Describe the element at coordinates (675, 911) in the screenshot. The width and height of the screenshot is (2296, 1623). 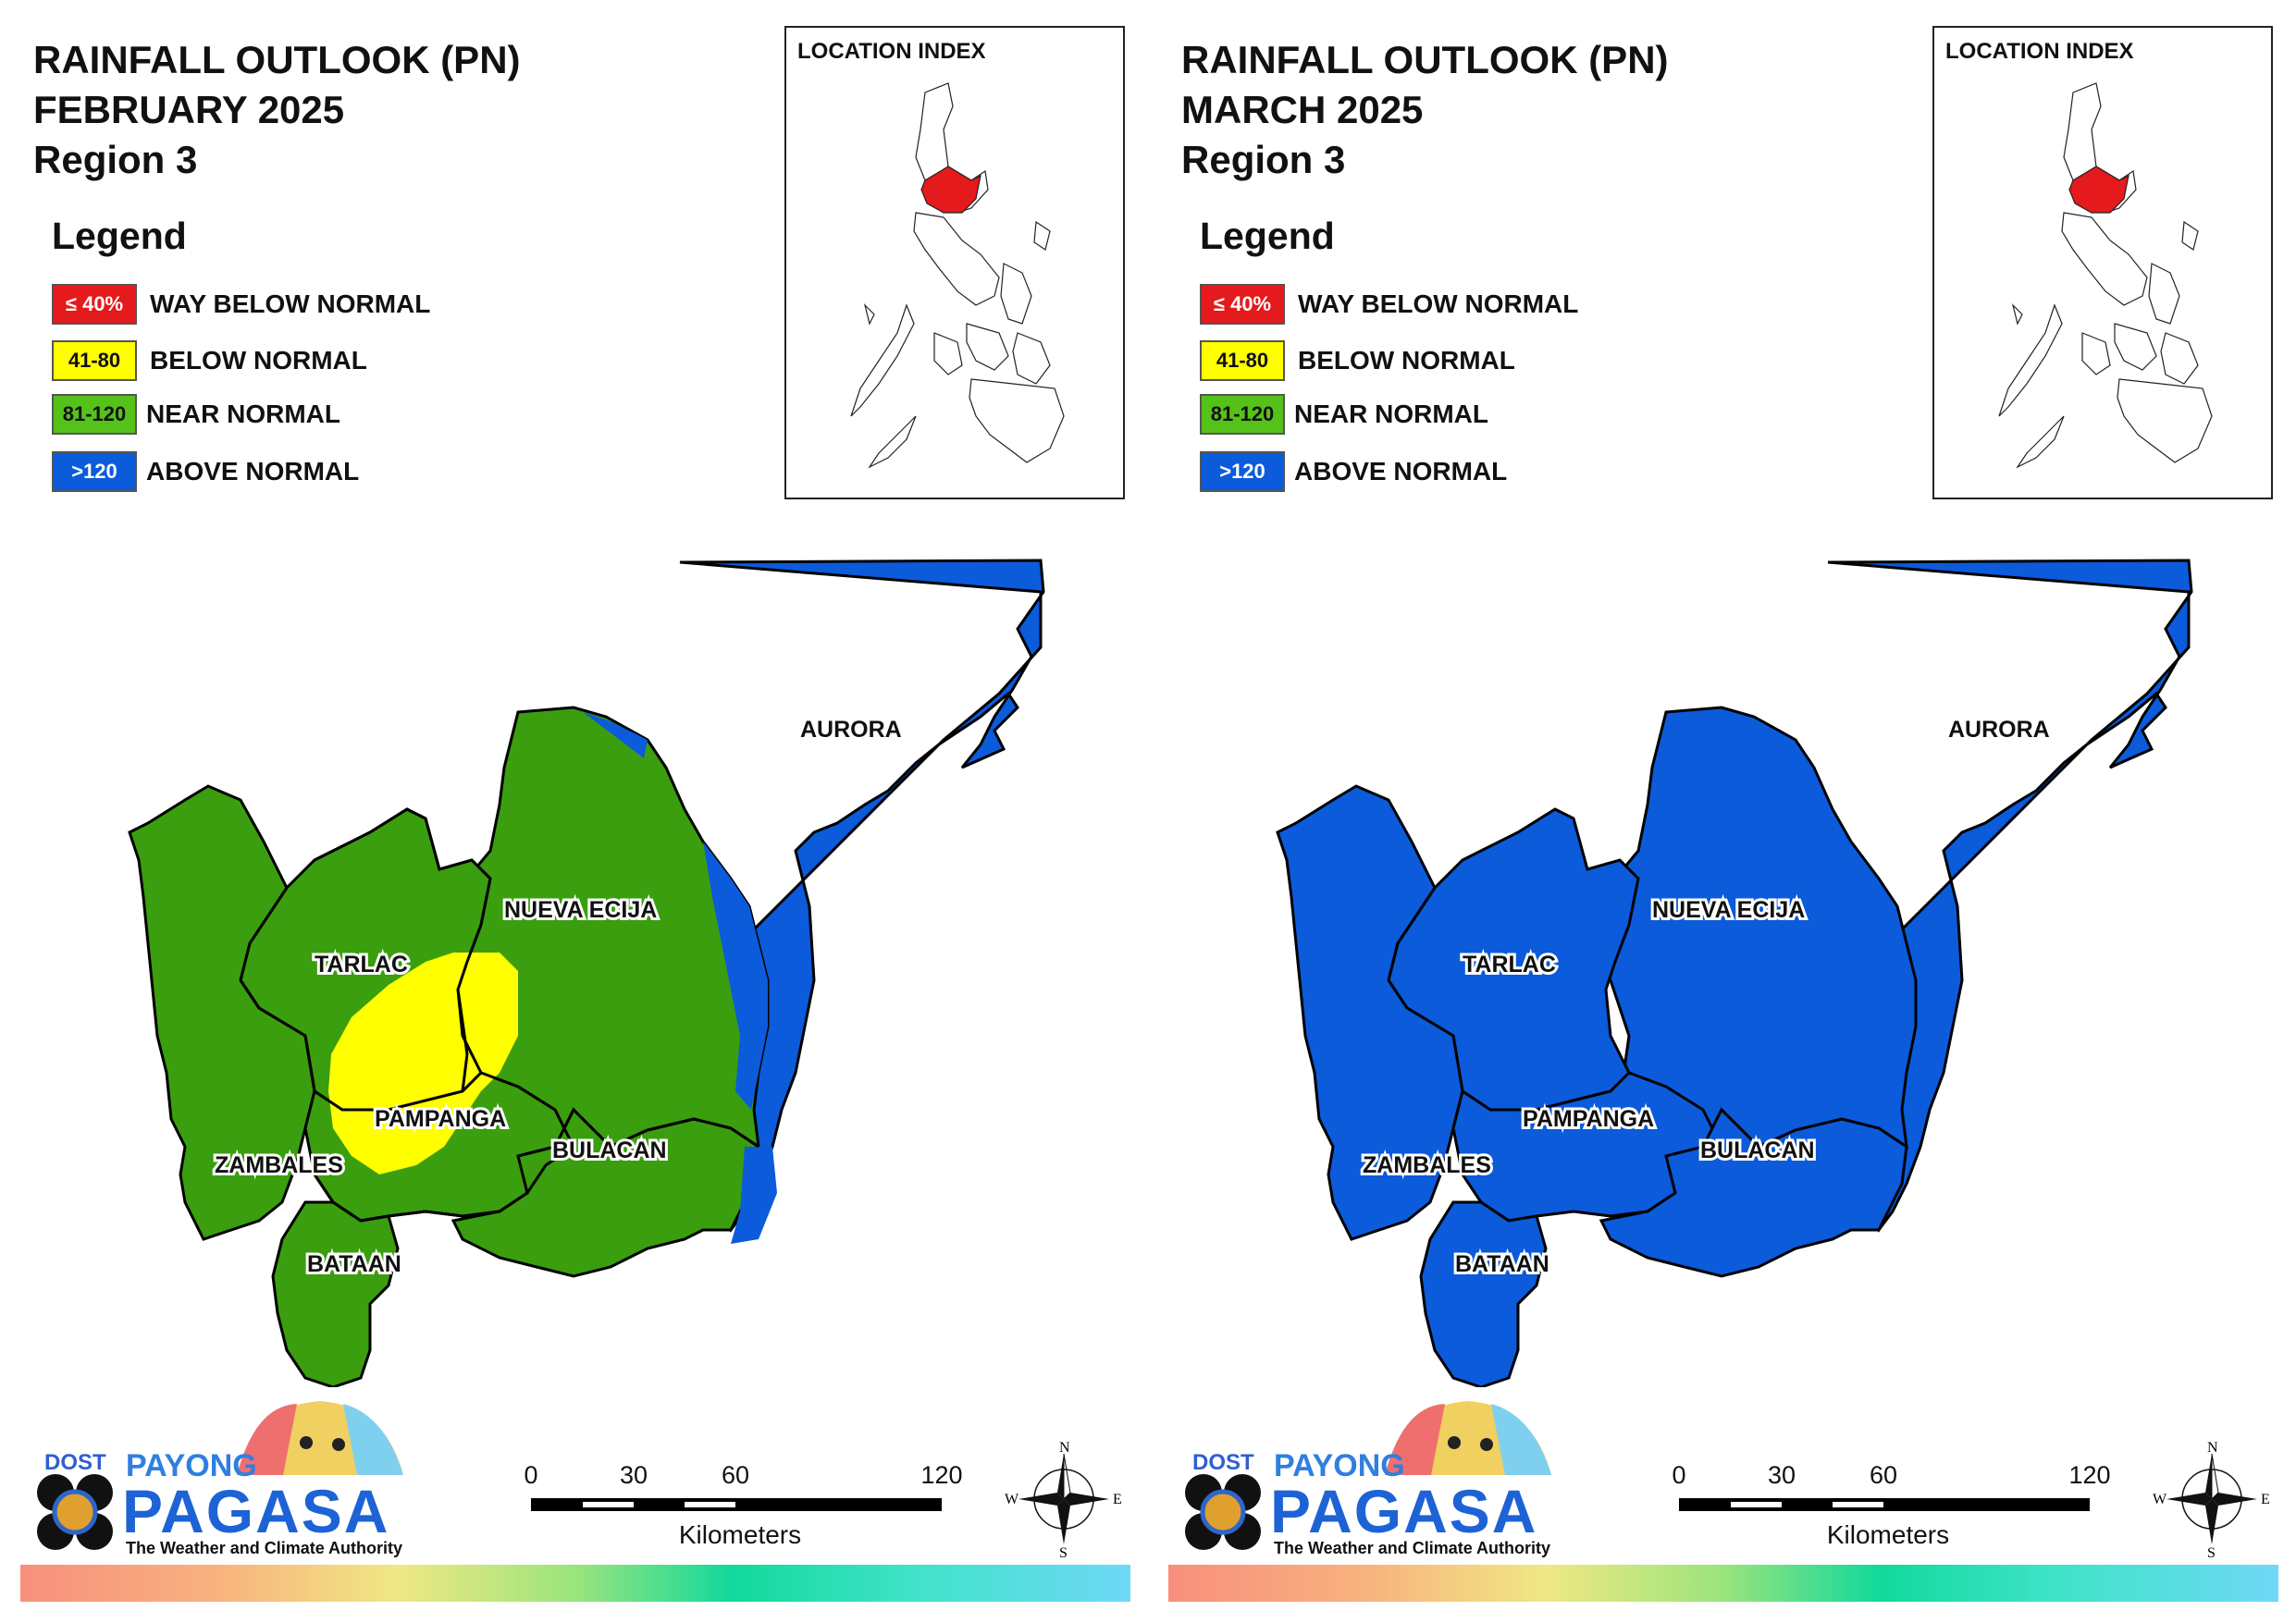
I see `region-nueva-ecija-east-above` at that location.